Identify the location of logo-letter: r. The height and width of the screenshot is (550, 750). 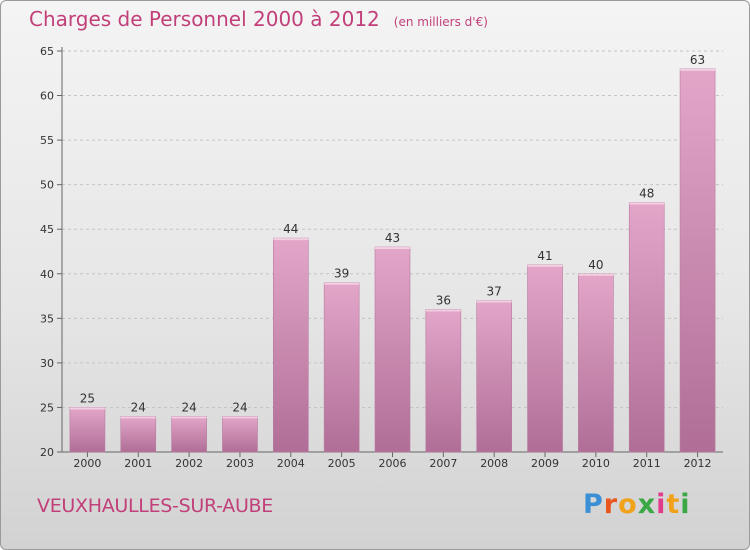
(611, 504).